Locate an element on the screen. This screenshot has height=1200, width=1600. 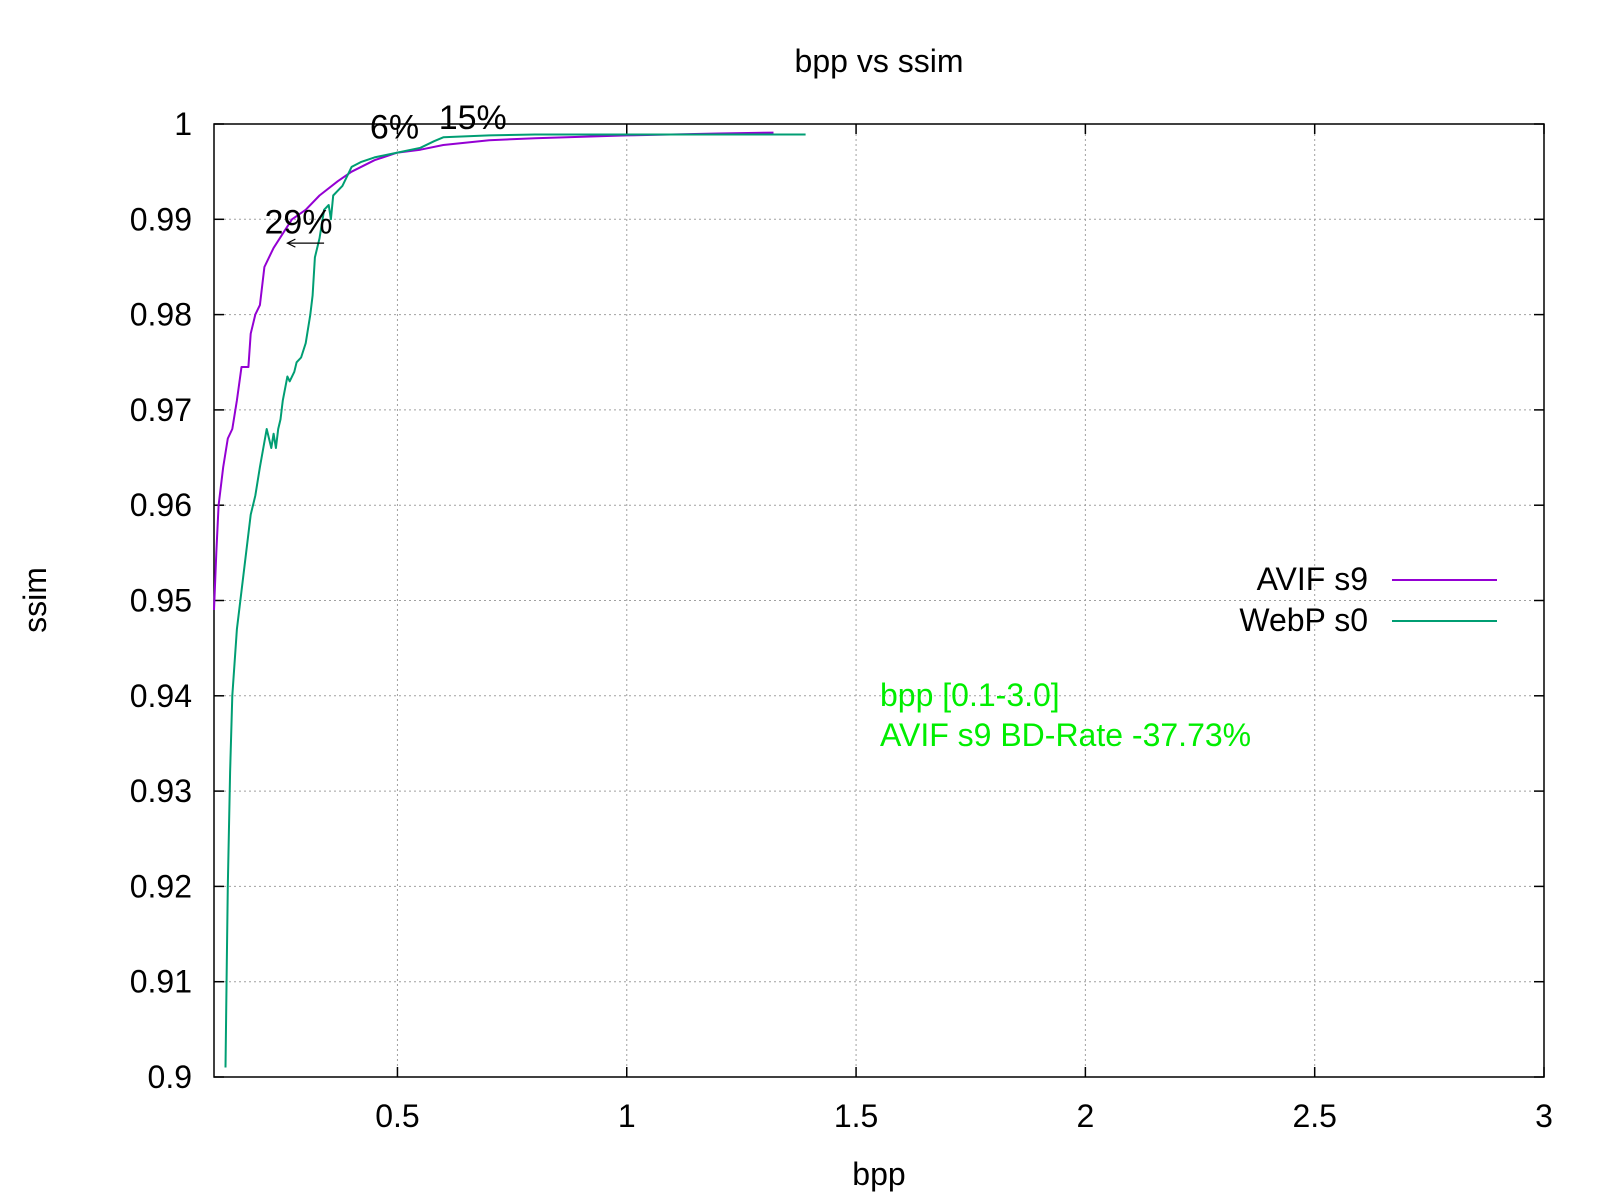
y-tick-label: 0.92 is located at coordinates (161, 886).